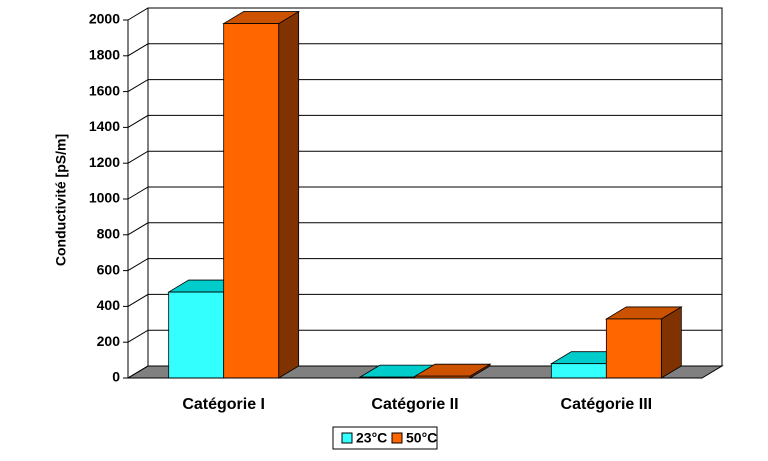 The height and width of the screenshot is (461, 768). What do you see at coordinates (414, 404) in the screenshot?
I see `x-tick-label: Catégorie II` at bounding box center [414, 404].